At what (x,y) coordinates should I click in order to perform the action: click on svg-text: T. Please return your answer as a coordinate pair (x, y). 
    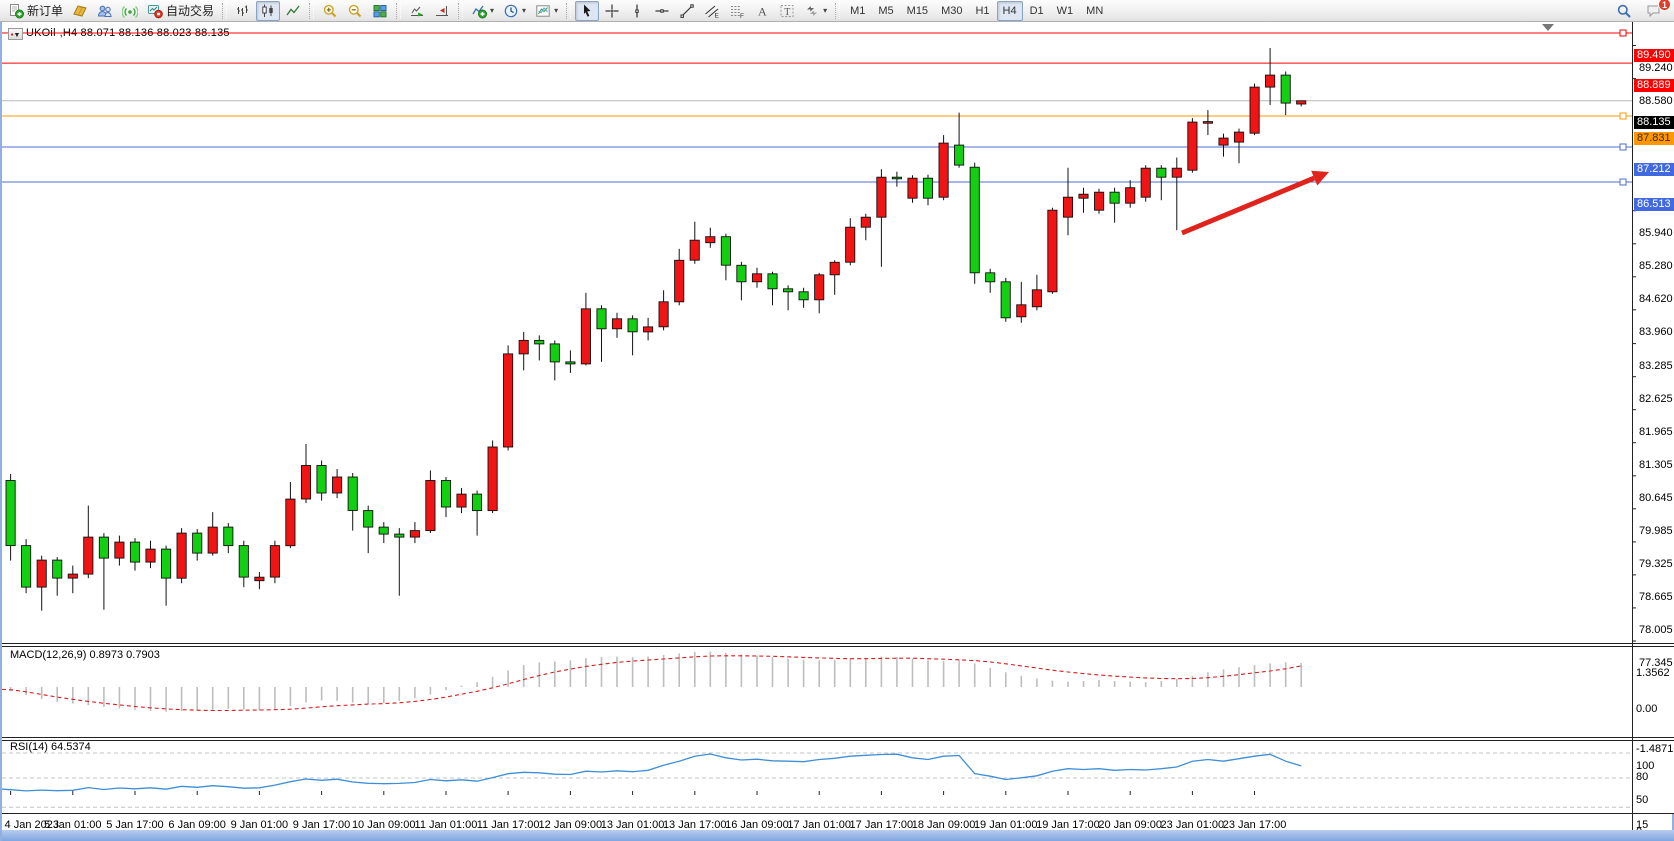
    Looking at the image, I should click on (787, 11).